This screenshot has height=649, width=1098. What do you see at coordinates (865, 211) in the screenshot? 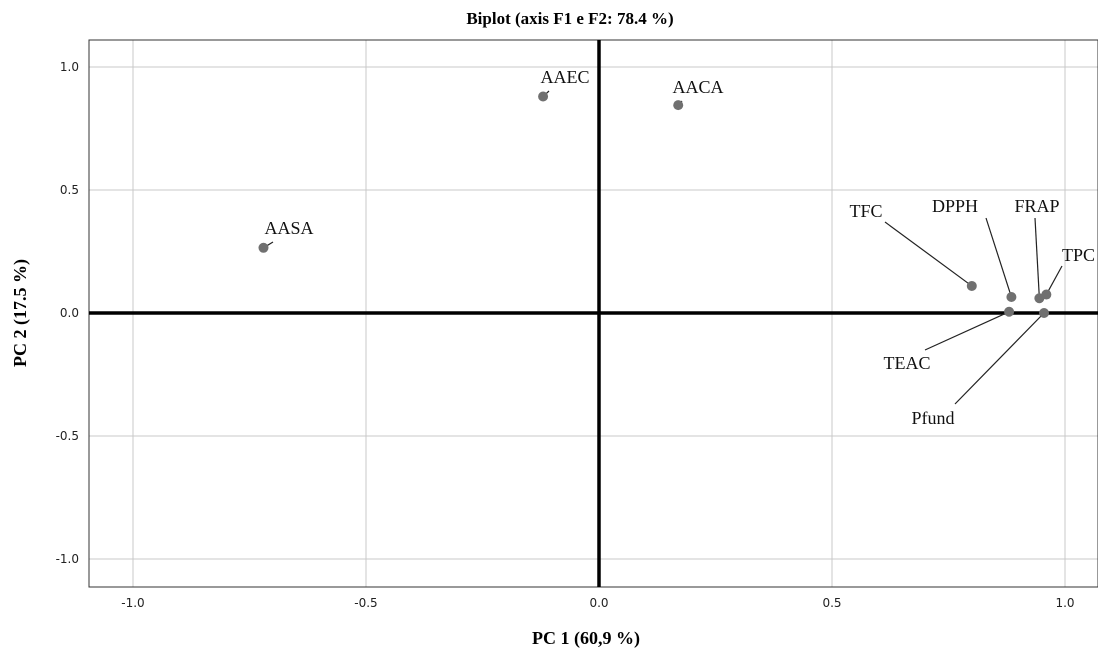
I see `point-label: TFC` at bounding box center [865, 211].